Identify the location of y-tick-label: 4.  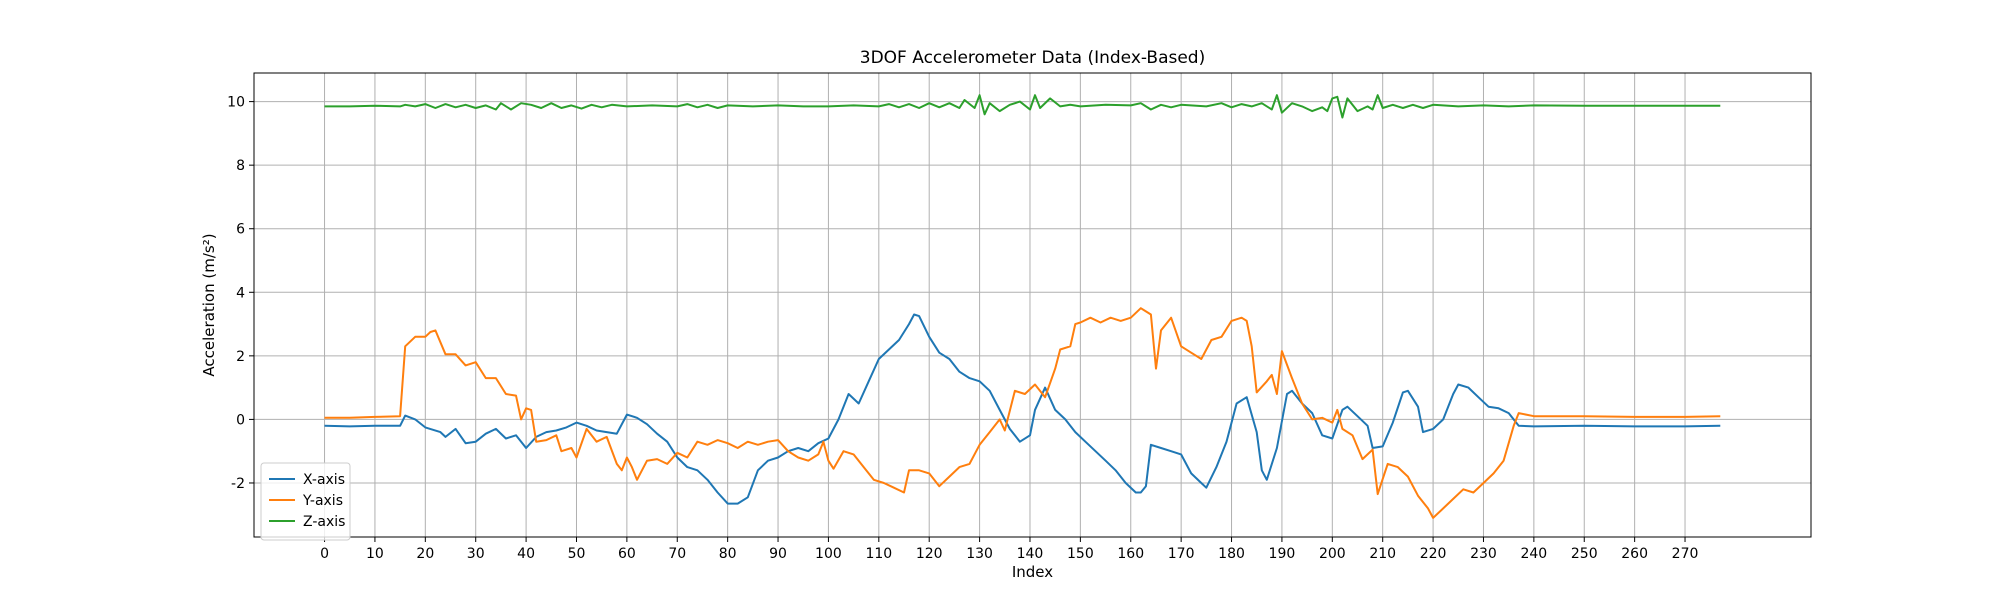
(240, 293).